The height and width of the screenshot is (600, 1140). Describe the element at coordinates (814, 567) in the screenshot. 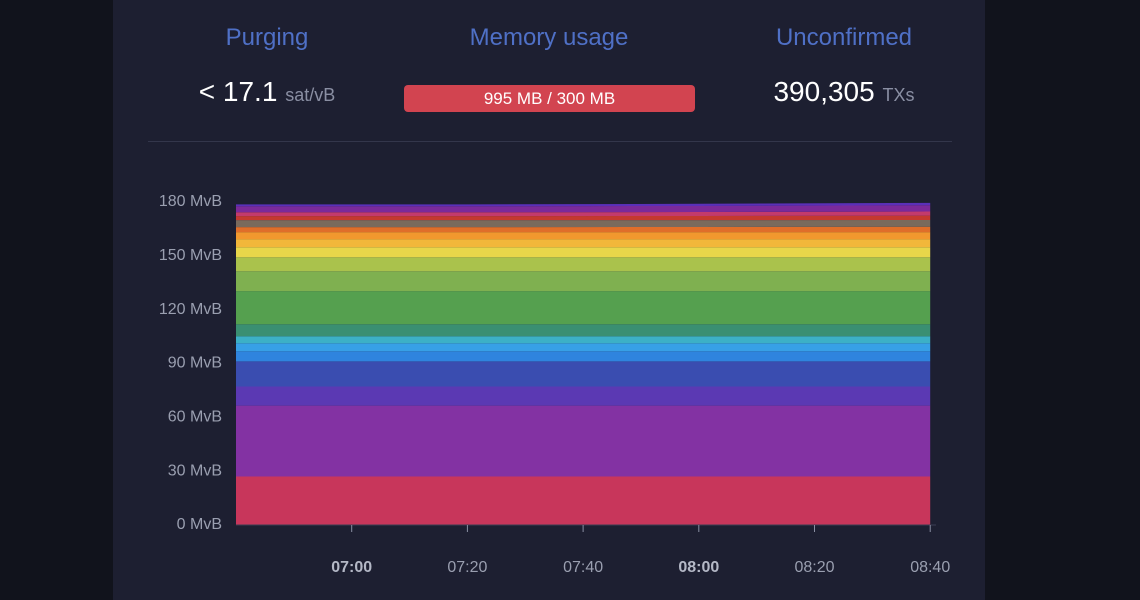

I see `x-tick-label: 08:20` at that location.